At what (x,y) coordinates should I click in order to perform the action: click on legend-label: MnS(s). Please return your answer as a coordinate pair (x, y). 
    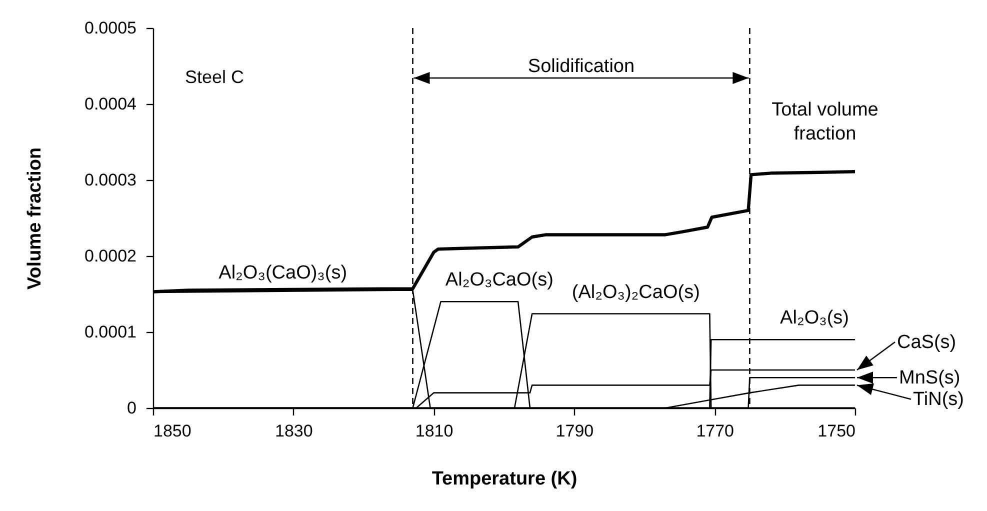
    Looking at the image, I should click on (929, 378).